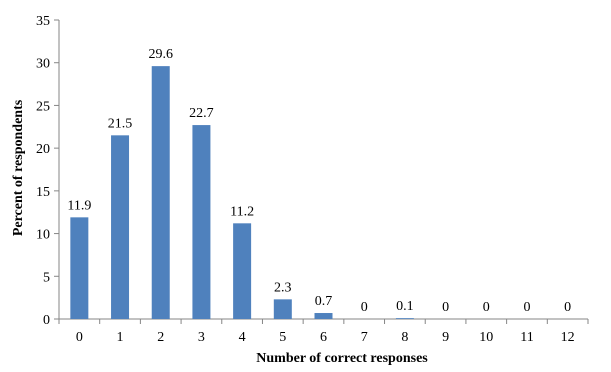  Describe the element at coordinates (43, 21) in the screenshot. I see `y-tick-label: 35` at that location.